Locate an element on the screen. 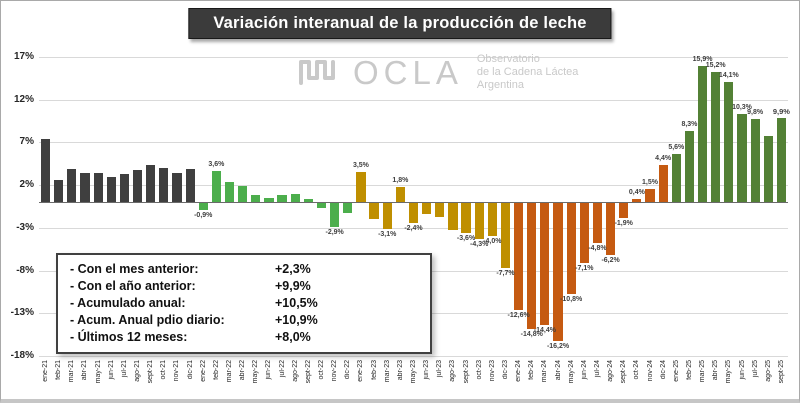  x-axis-label-text: mar-22 is located at coordinates (230, 371).